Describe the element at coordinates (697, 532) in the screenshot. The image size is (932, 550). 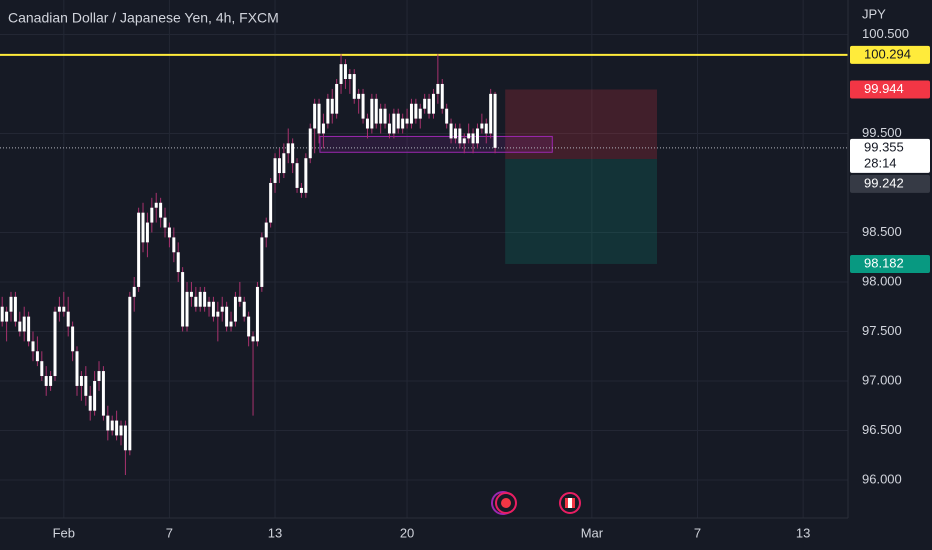
I see `x-tick-label: 7` at that location.